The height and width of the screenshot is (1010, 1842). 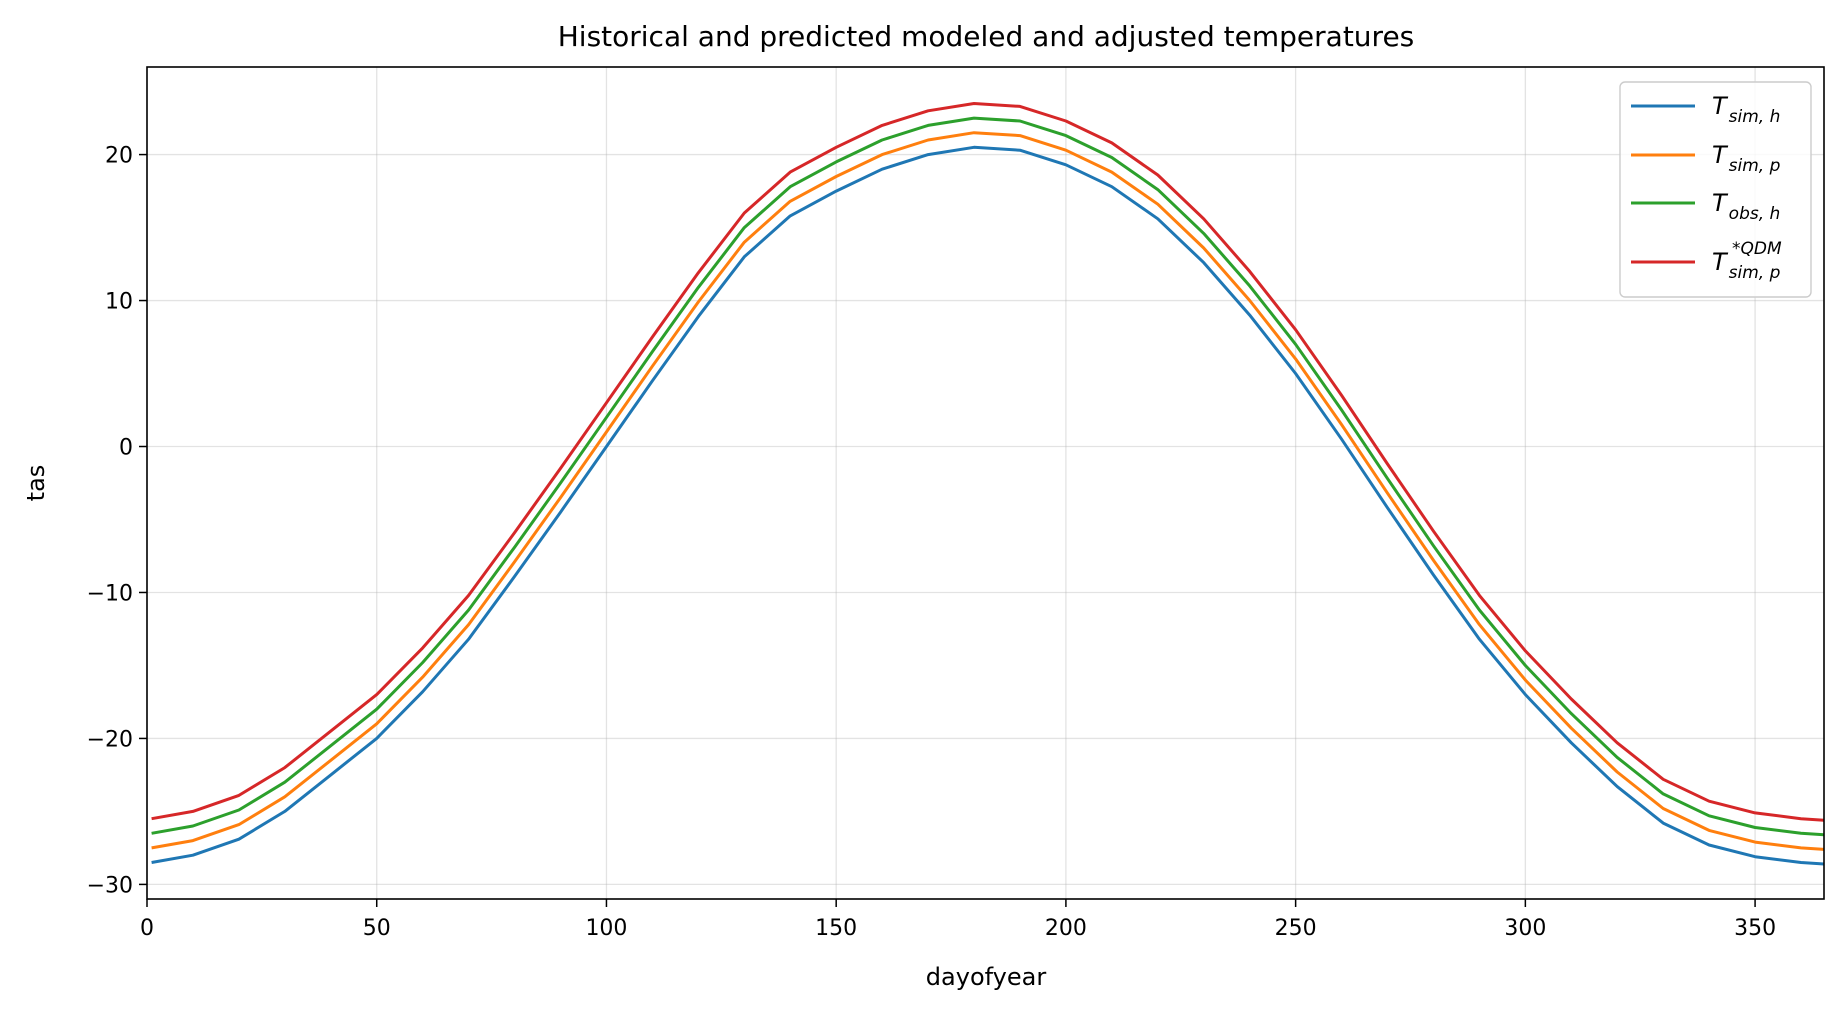 I want to click on x-axis-label: dayofyear, so click(x=986, y=977).